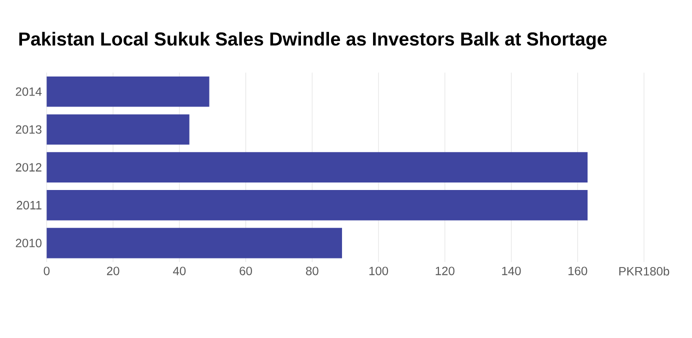 This screenshot has width=692, height=338. What do you see at coordinates (29, 243) in the screenshot?
I see `y-tick-label: 2010` at bounding box center [29, 243].